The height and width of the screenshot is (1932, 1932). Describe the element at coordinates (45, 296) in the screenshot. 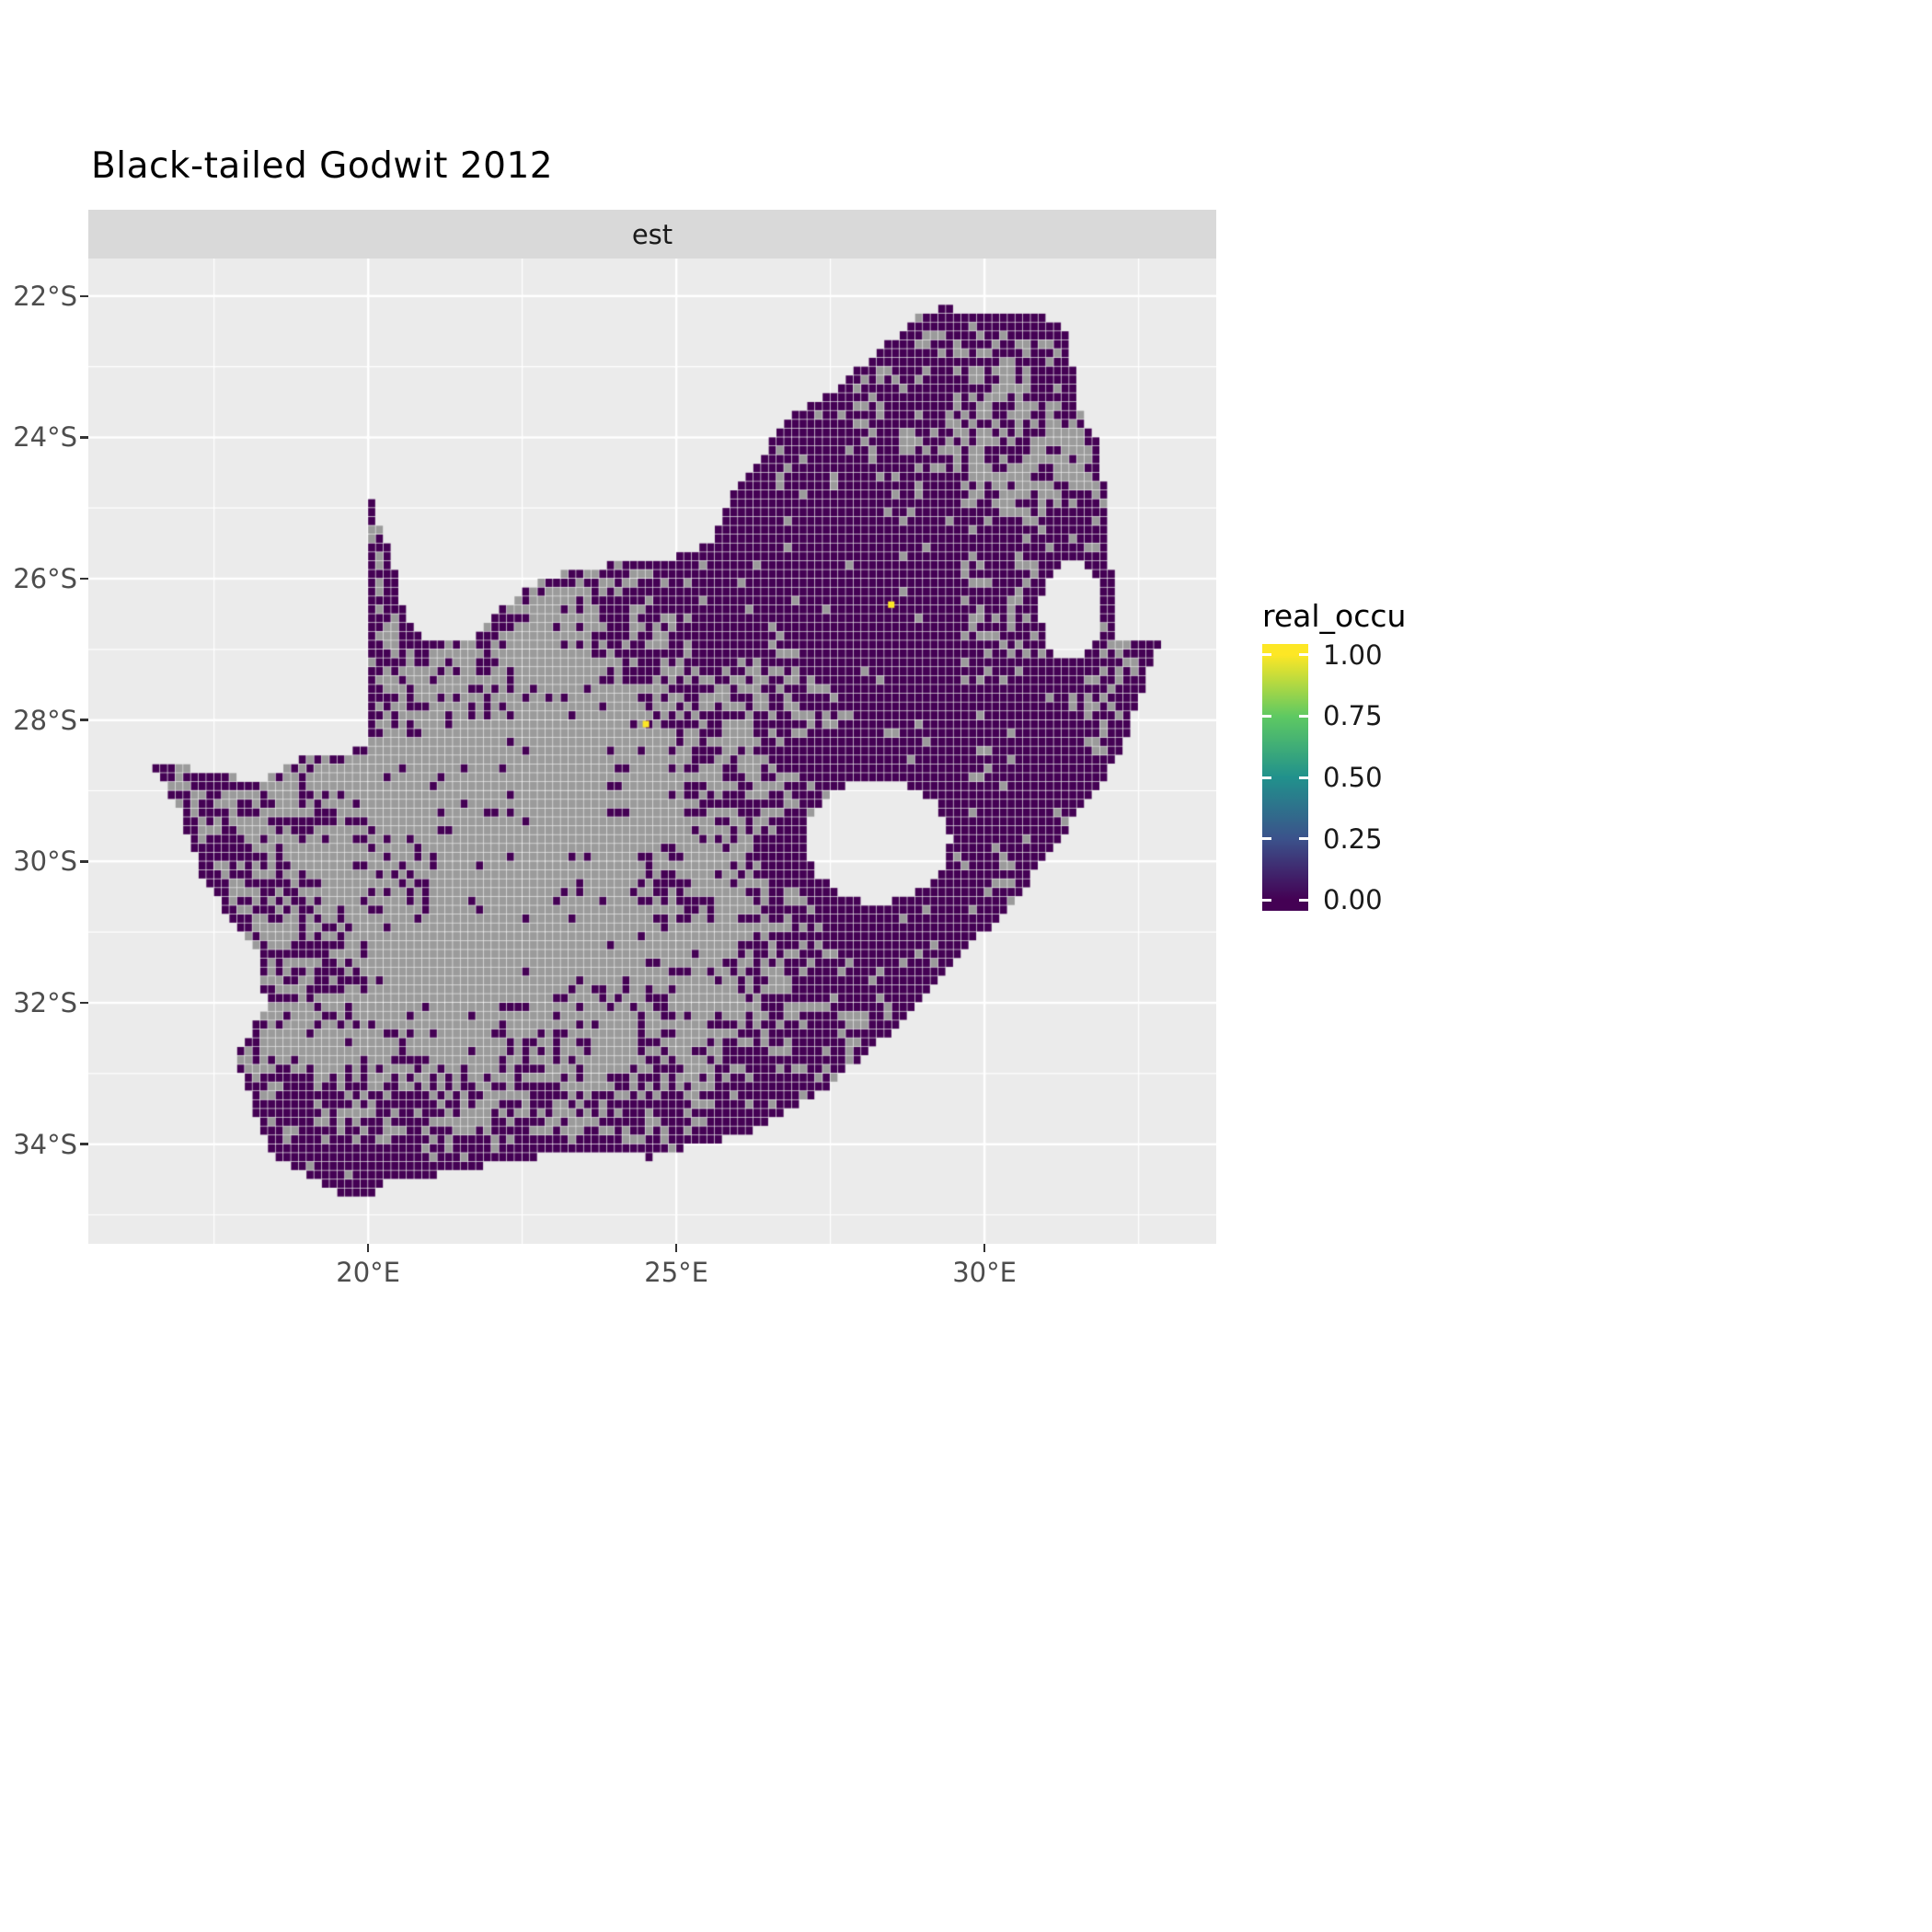

I see `y-axis-label: 22°S` at that location.